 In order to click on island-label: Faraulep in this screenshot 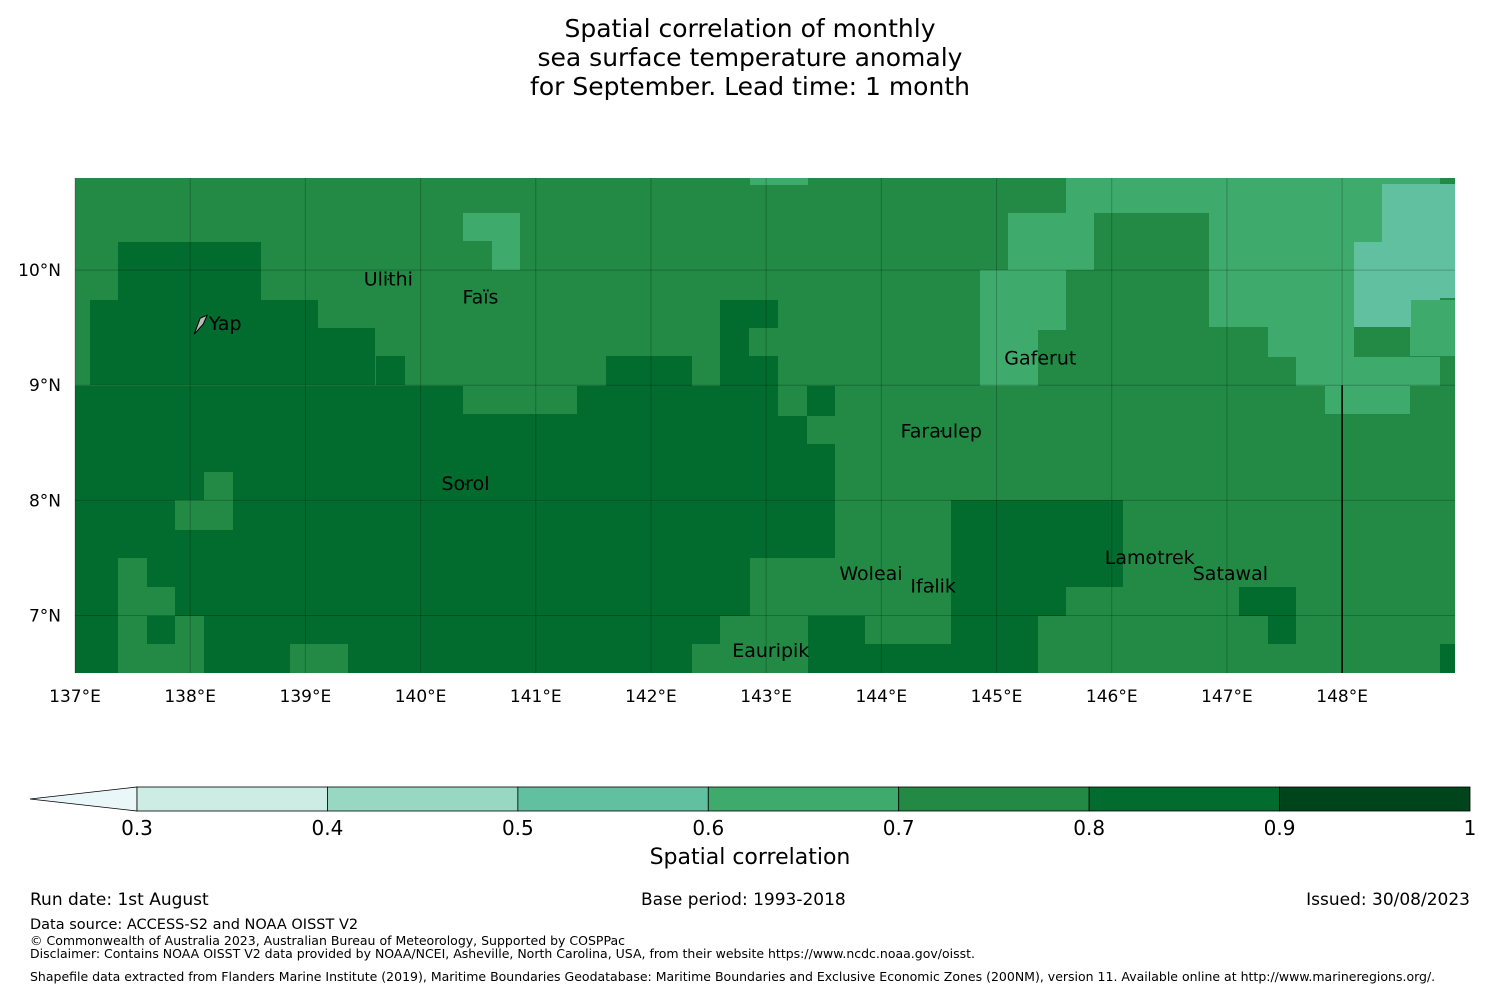, I will do `click(941, 431)`.